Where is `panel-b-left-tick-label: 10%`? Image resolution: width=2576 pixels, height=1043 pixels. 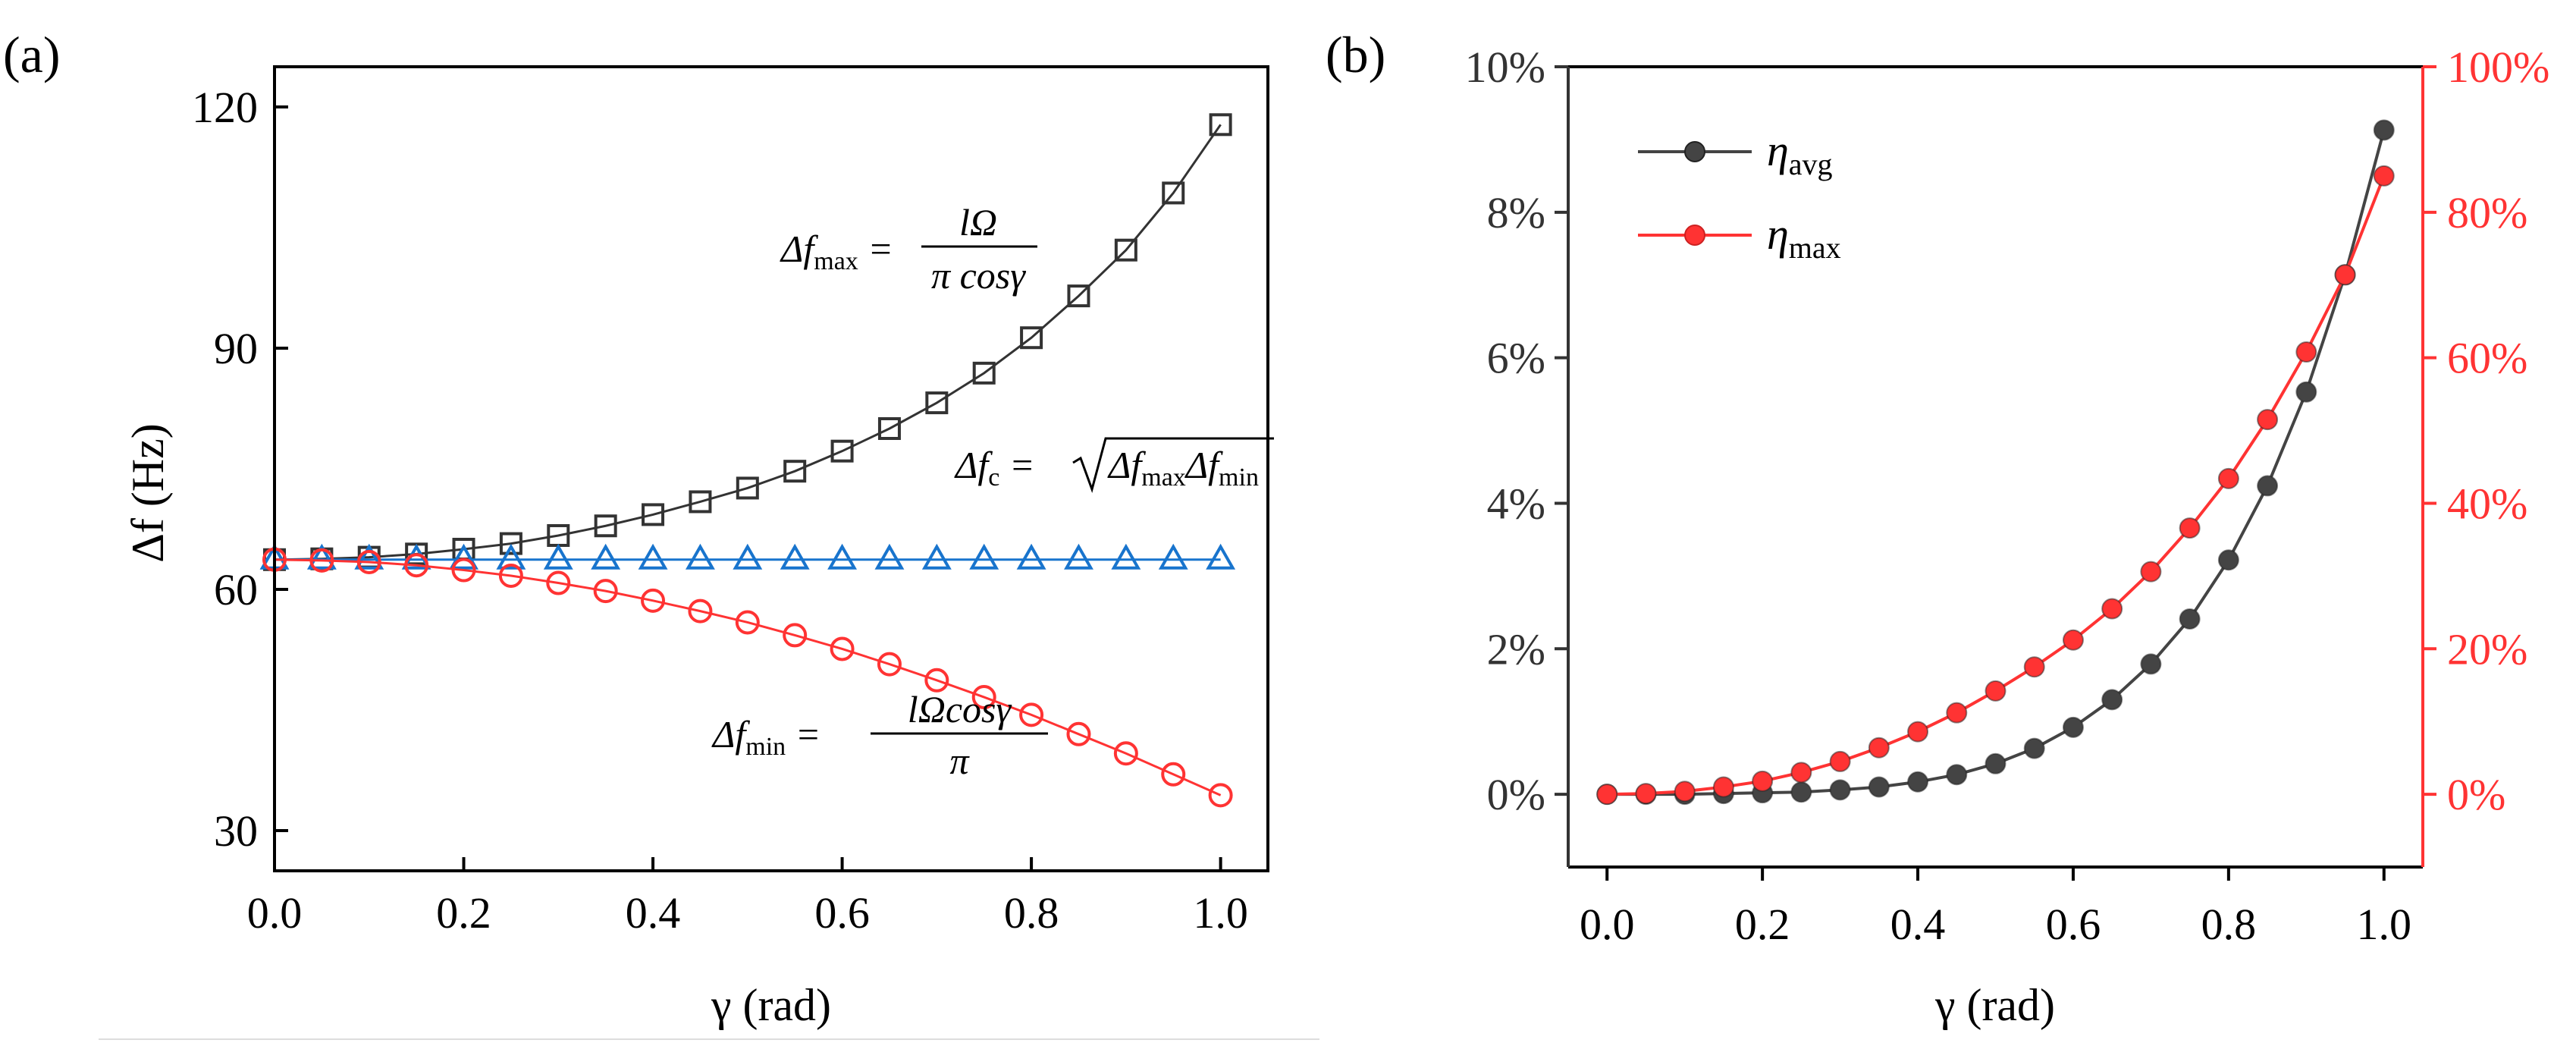
panel-b-left-tick-label: 10% is located at coordinates (1505, 67).